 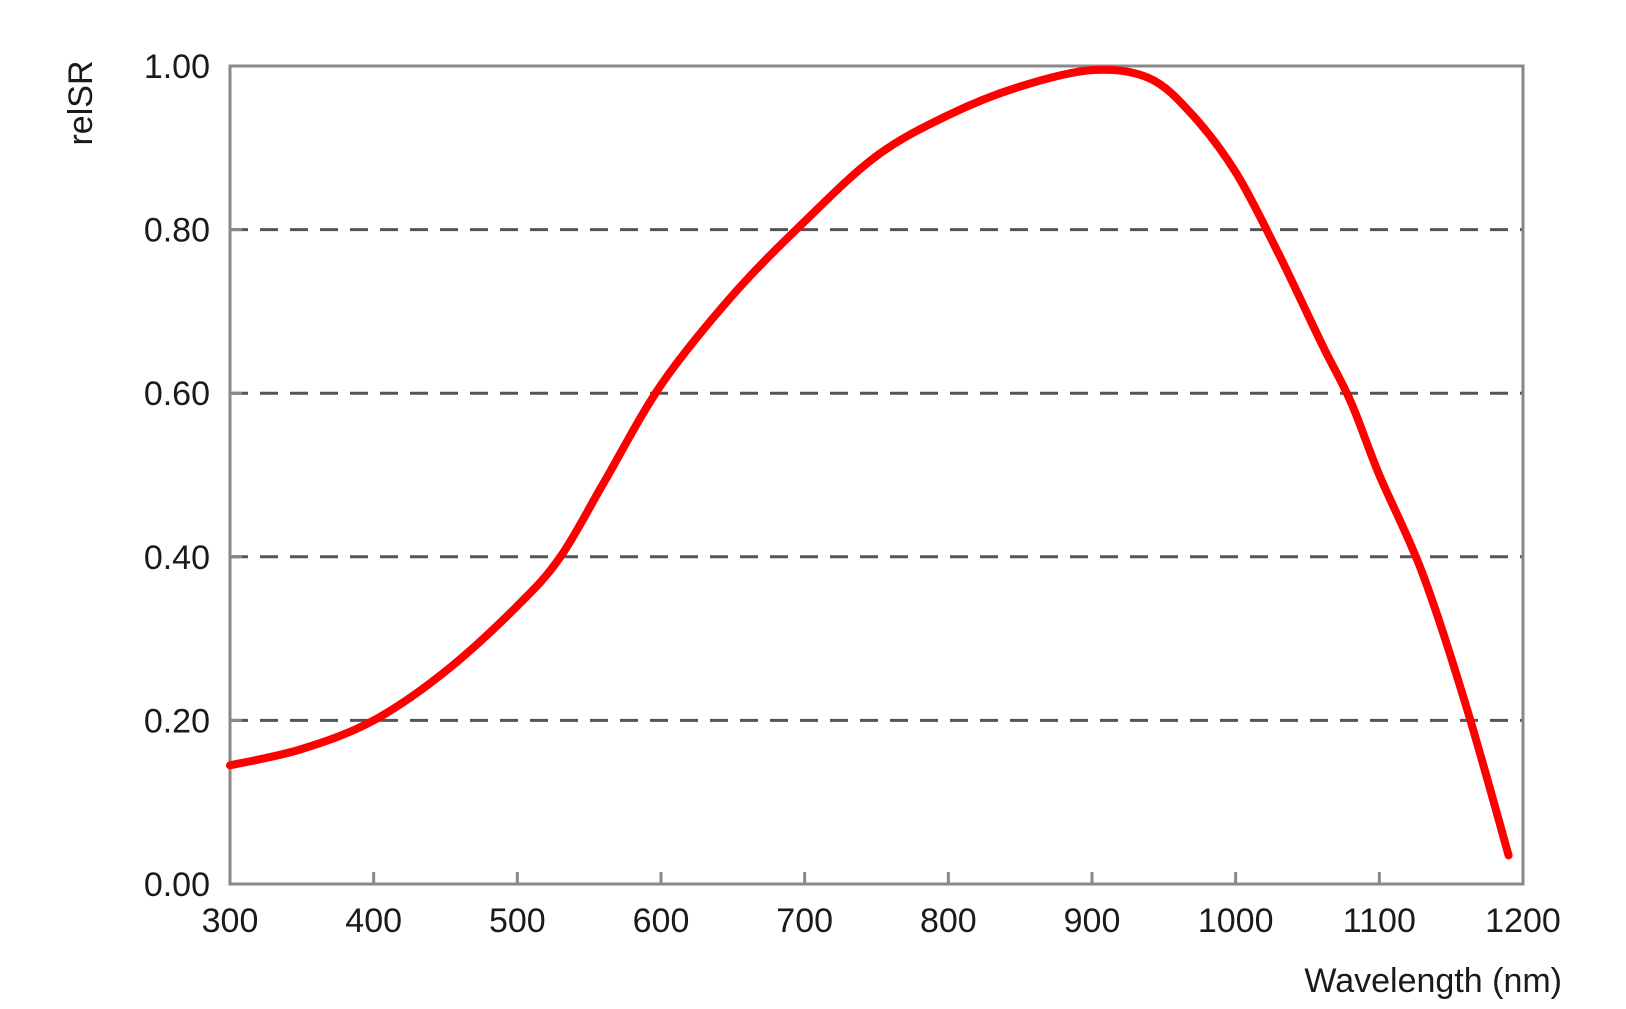 I want to click on y-axis: 0.00 0.20 0.40 0.60 0.80 1.00, so click(x=193, y=476).